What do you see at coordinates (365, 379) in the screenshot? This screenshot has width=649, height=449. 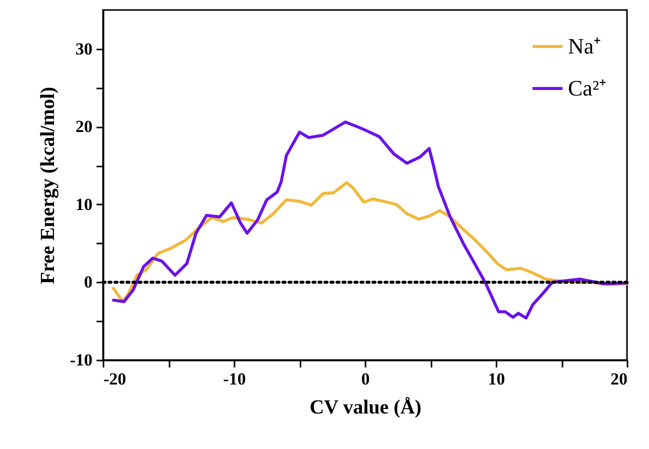 I see `x-tick-label: 0` at bounding box center [365, 379].